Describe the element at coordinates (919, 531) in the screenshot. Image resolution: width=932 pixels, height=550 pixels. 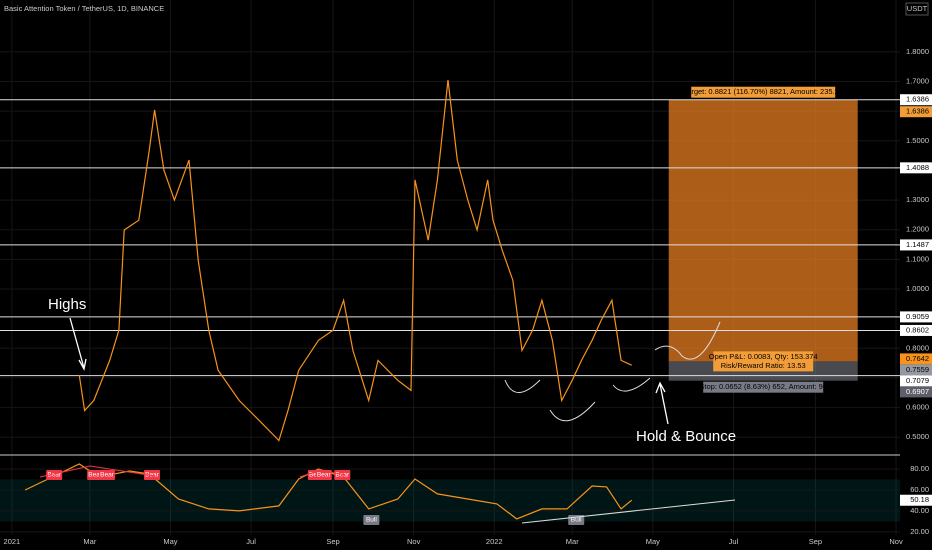
I see `y-tick-label: 20.00` at that location.